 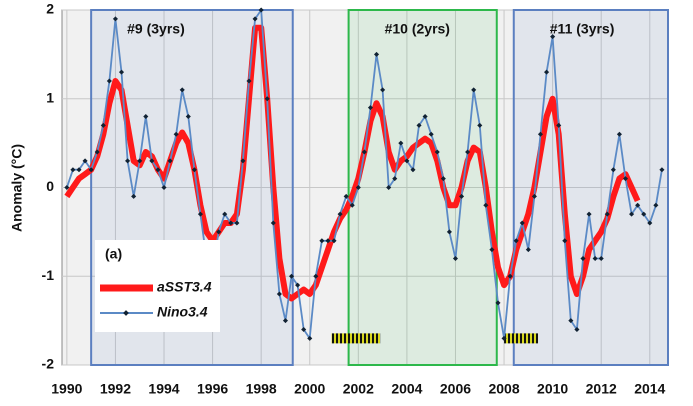 What do you see at coordinates (261, 389) in the screenshot?
I see `x-tick-label: 1998` at bounding box center [261, 389].